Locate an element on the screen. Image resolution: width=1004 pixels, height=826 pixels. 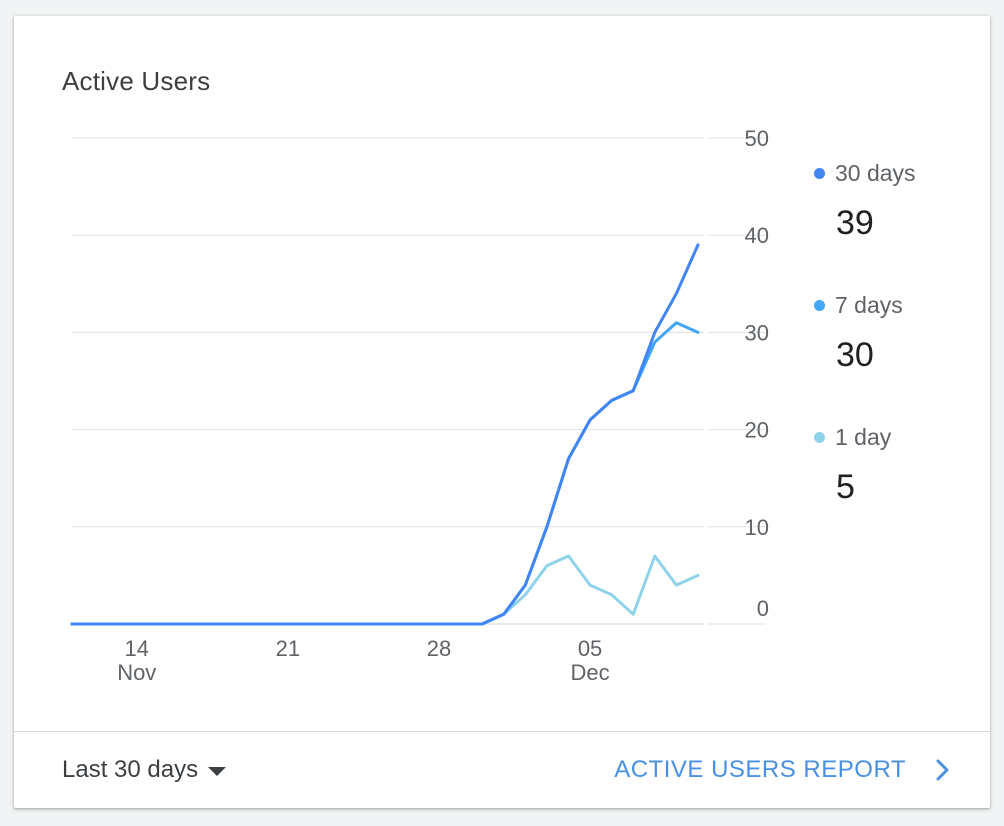
legend-value-1-day: 5 is located at coordinates (845, 487).